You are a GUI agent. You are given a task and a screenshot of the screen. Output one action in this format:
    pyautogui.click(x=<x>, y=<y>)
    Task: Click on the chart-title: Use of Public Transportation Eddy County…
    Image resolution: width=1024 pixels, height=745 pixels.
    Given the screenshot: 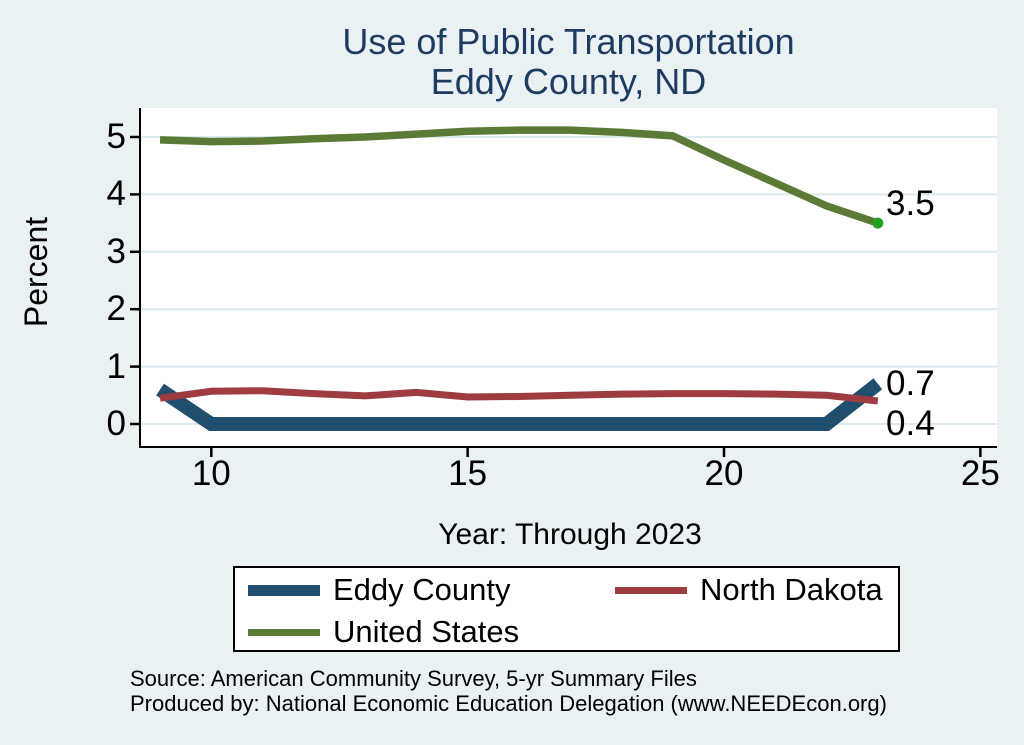 What is the action you would take?
    pyautogui.click(x=568, y=62)
    